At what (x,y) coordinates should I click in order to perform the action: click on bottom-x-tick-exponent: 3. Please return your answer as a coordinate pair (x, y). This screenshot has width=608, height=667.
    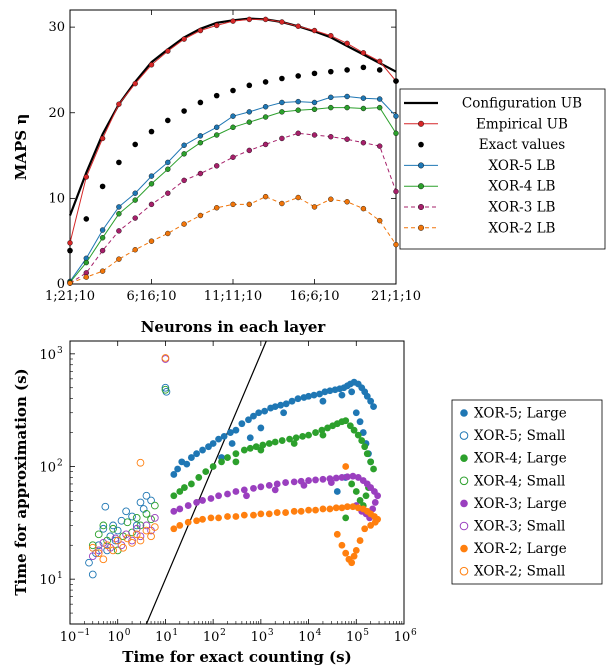
    Looking at the image, I should click on (271, 633).